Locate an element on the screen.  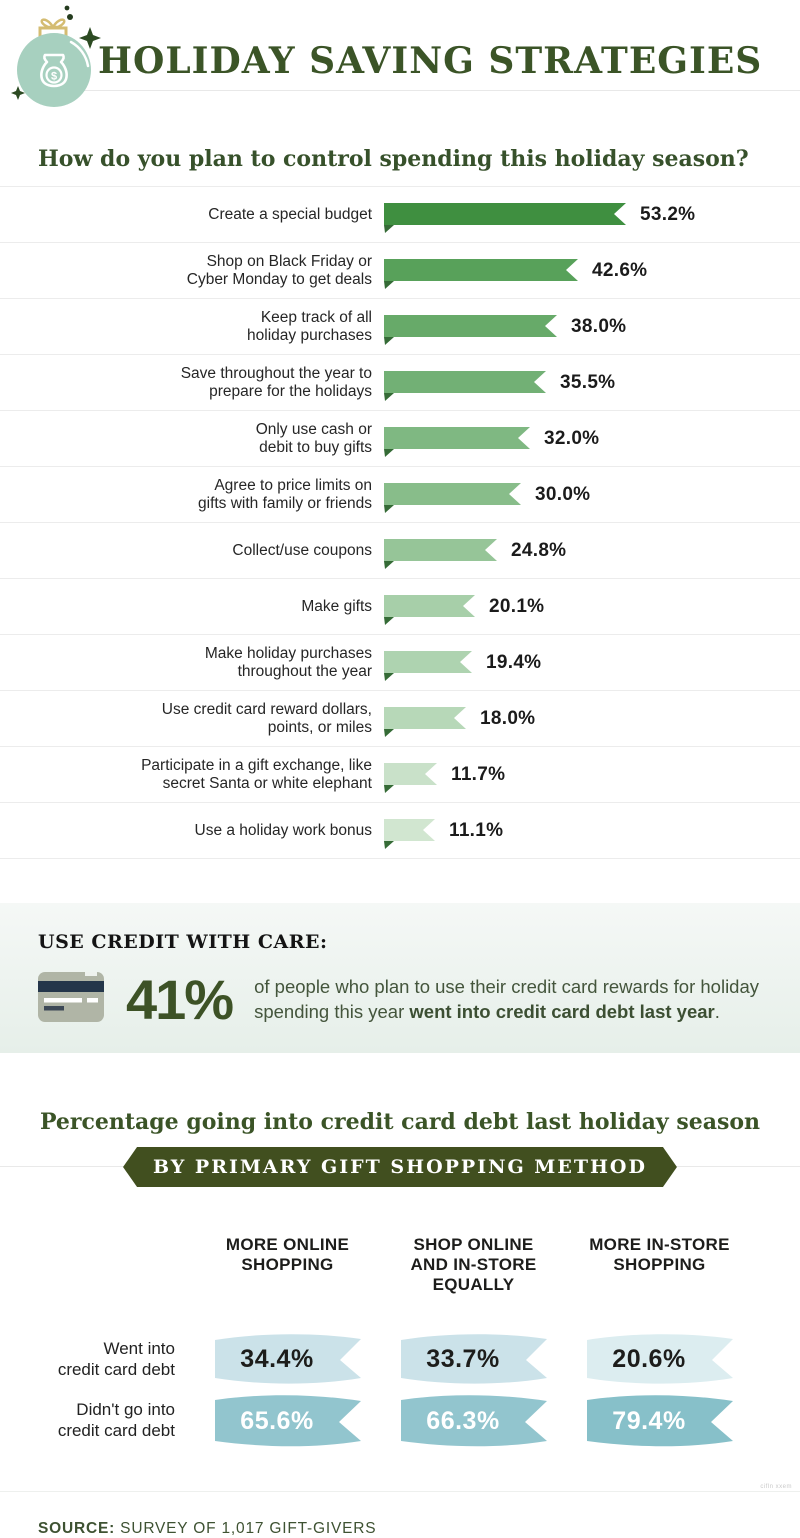
strategy-bar: 19.4% is located at coordinates (463, 664).